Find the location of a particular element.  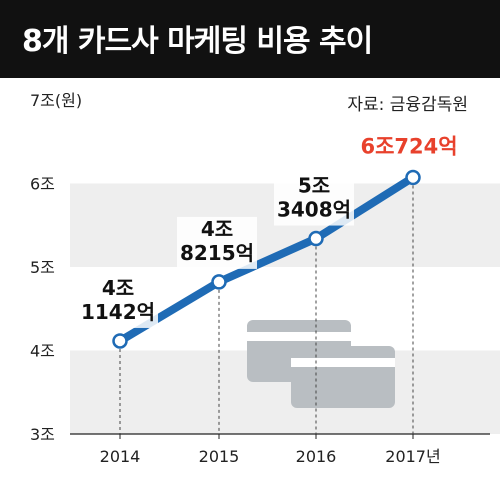

x-tick-label: 2016 is located at coordinates (316, 456).